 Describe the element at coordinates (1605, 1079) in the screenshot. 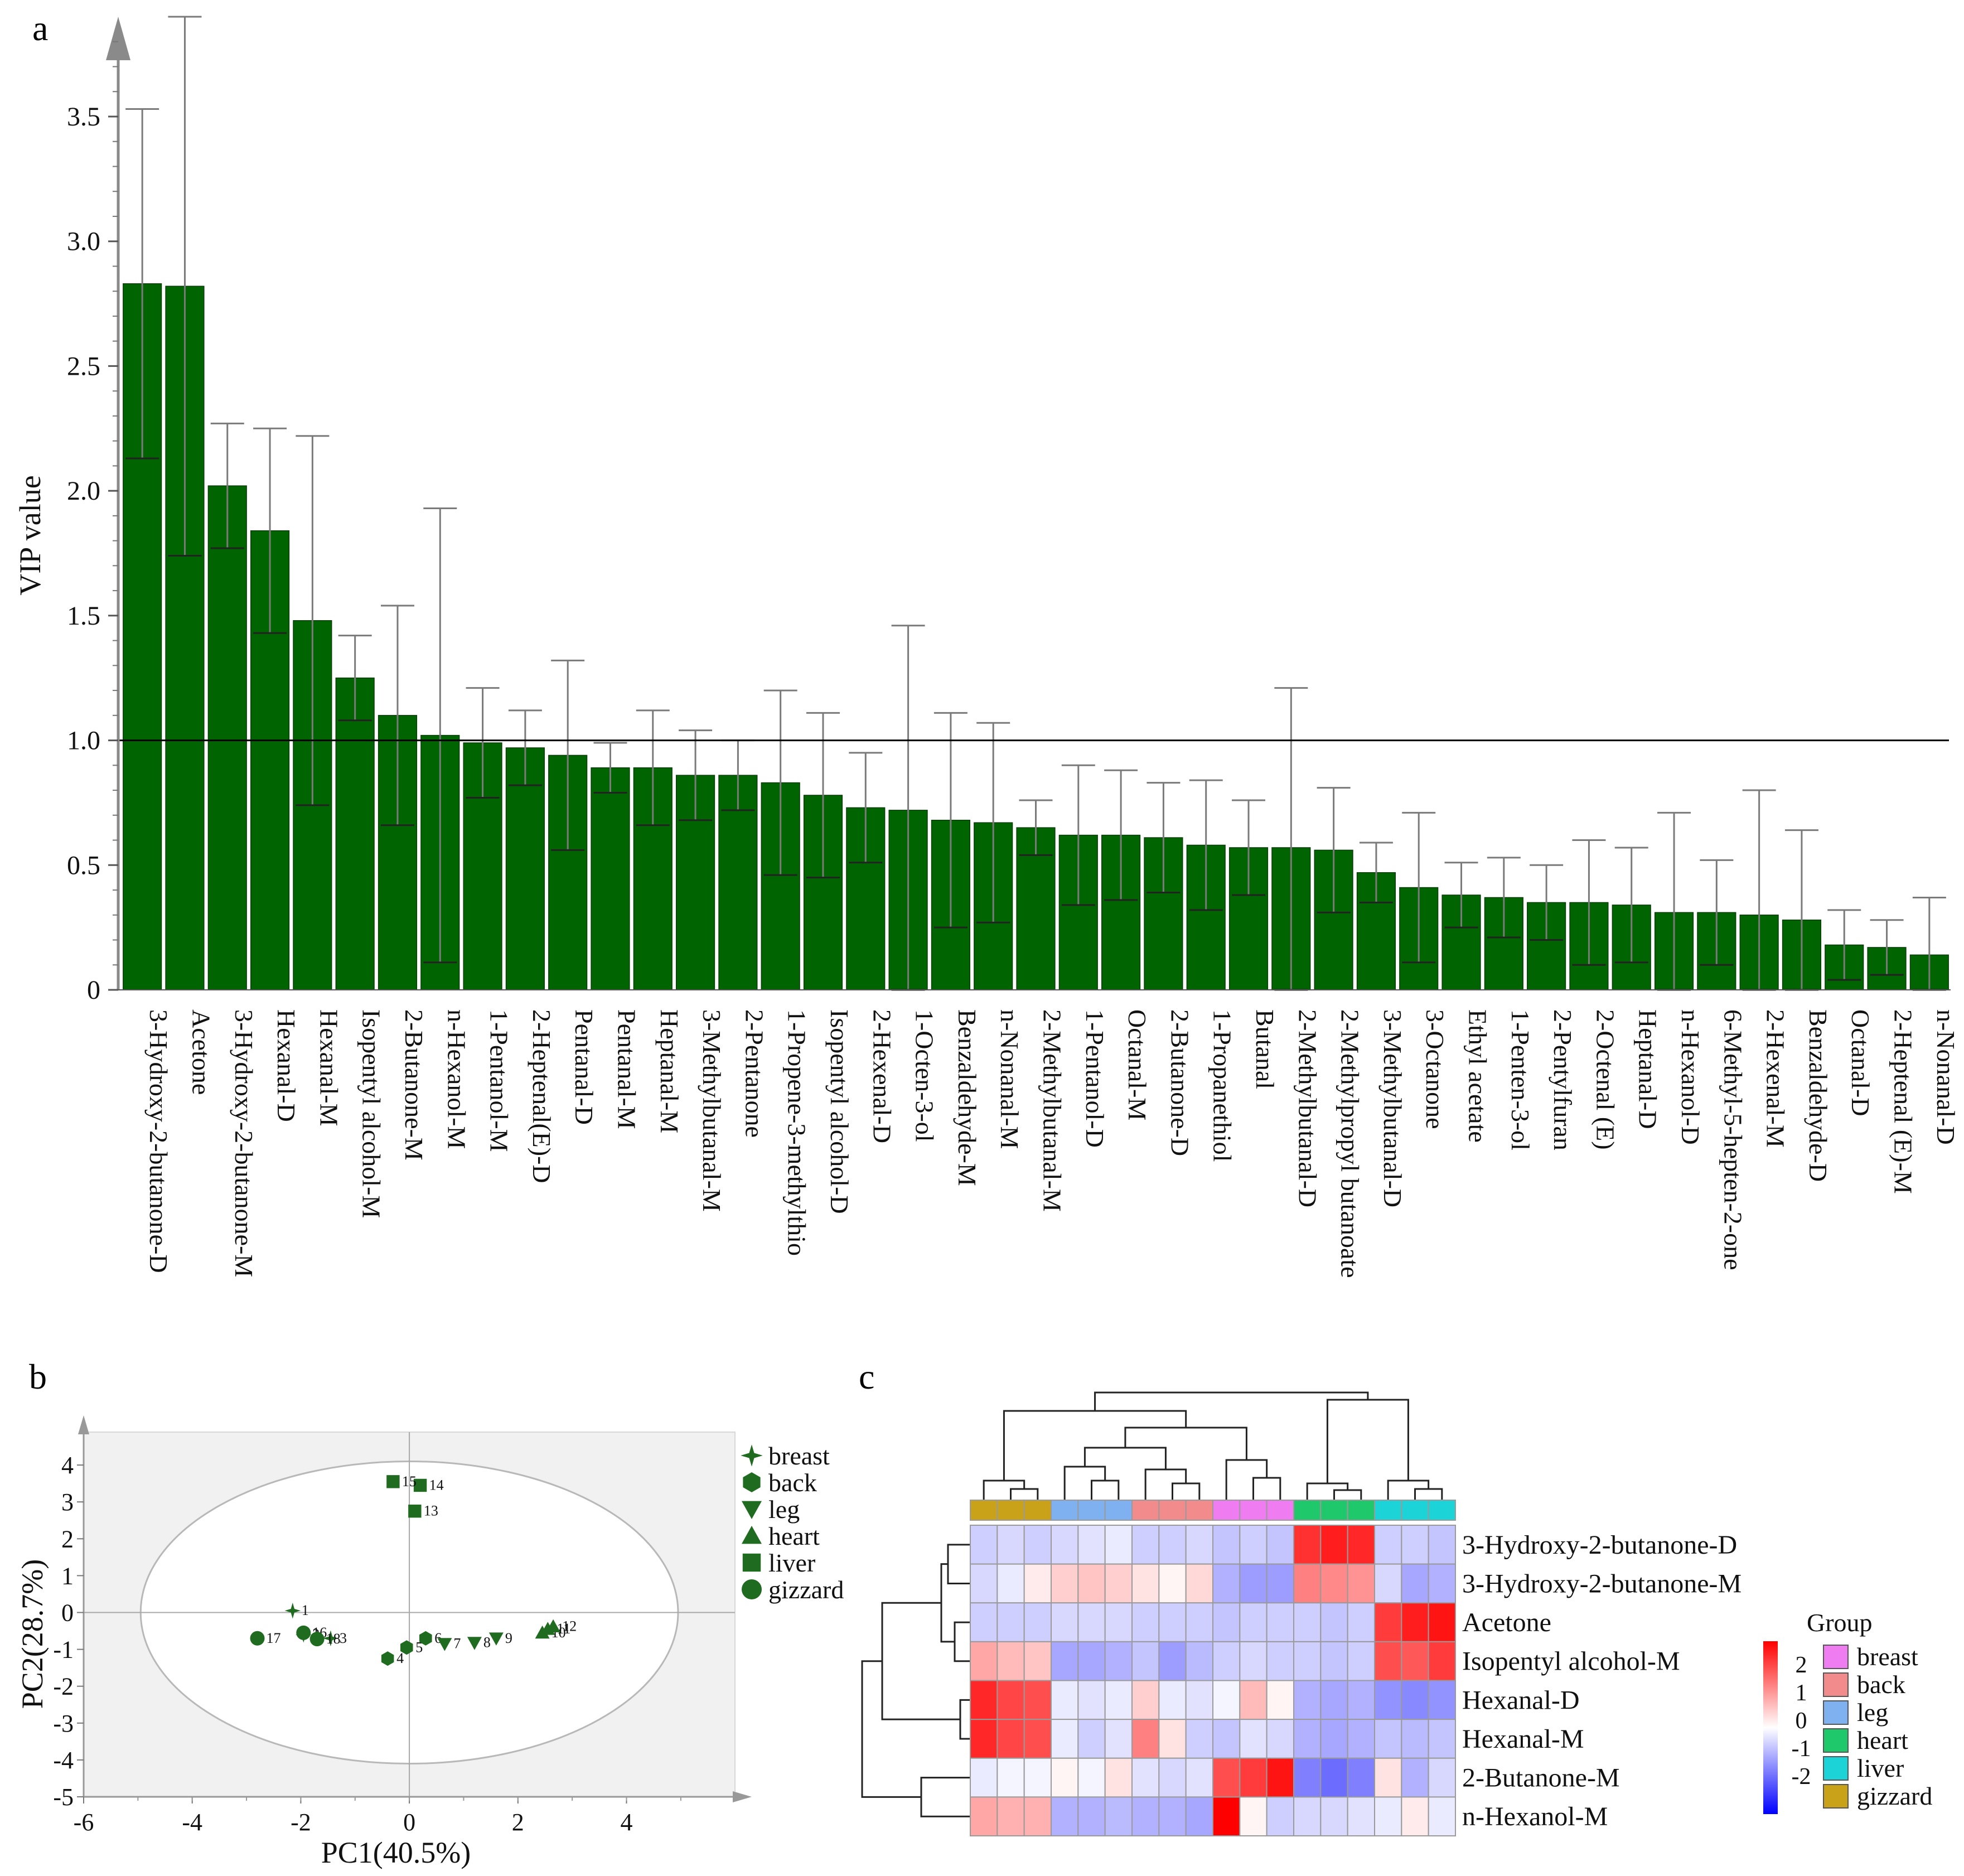

I see `category-label: 2-Octenal (E)` at that location.